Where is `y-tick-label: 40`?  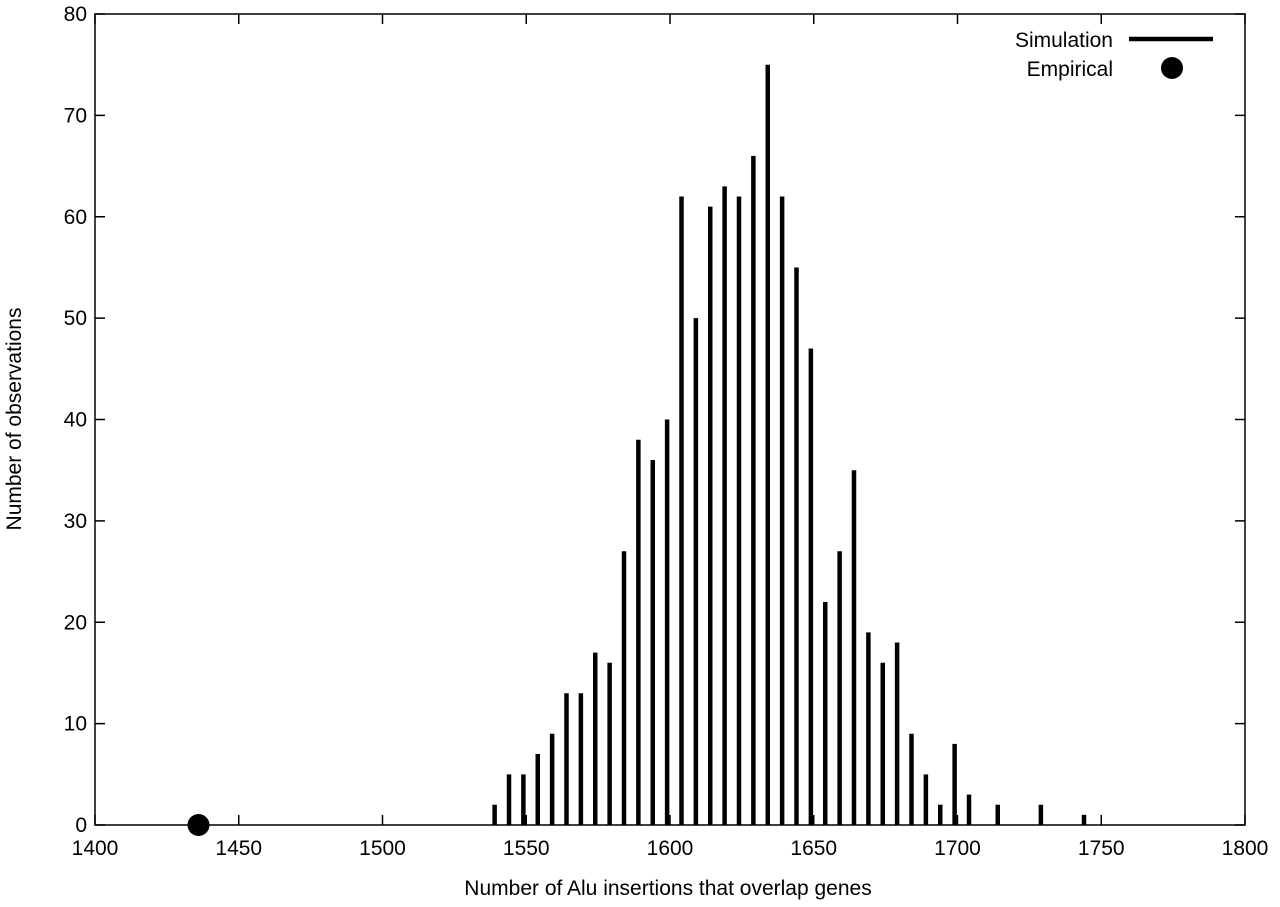 y-tick-label: 40 is located at coordinates (75, 420).